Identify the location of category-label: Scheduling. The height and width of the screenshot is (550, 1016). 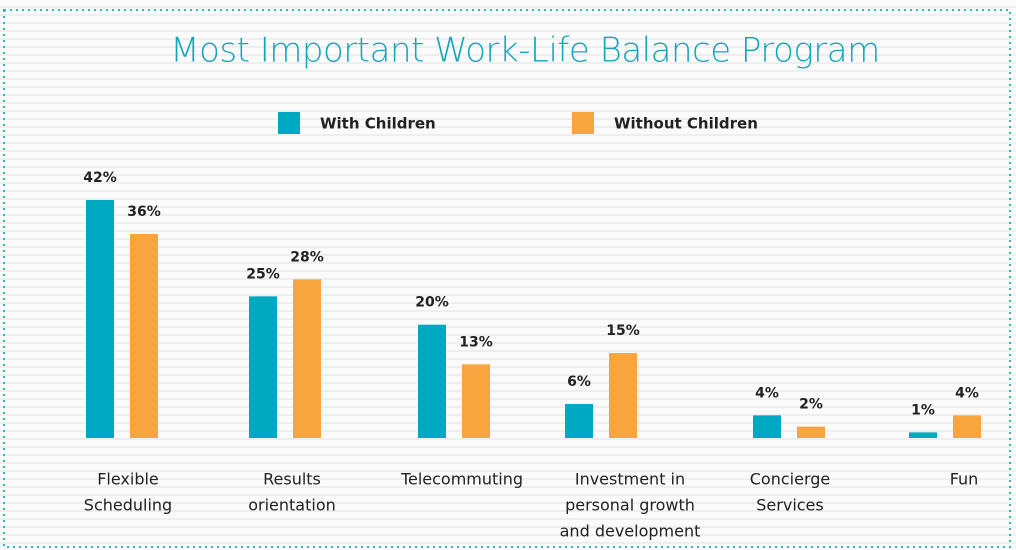
(128, 505).